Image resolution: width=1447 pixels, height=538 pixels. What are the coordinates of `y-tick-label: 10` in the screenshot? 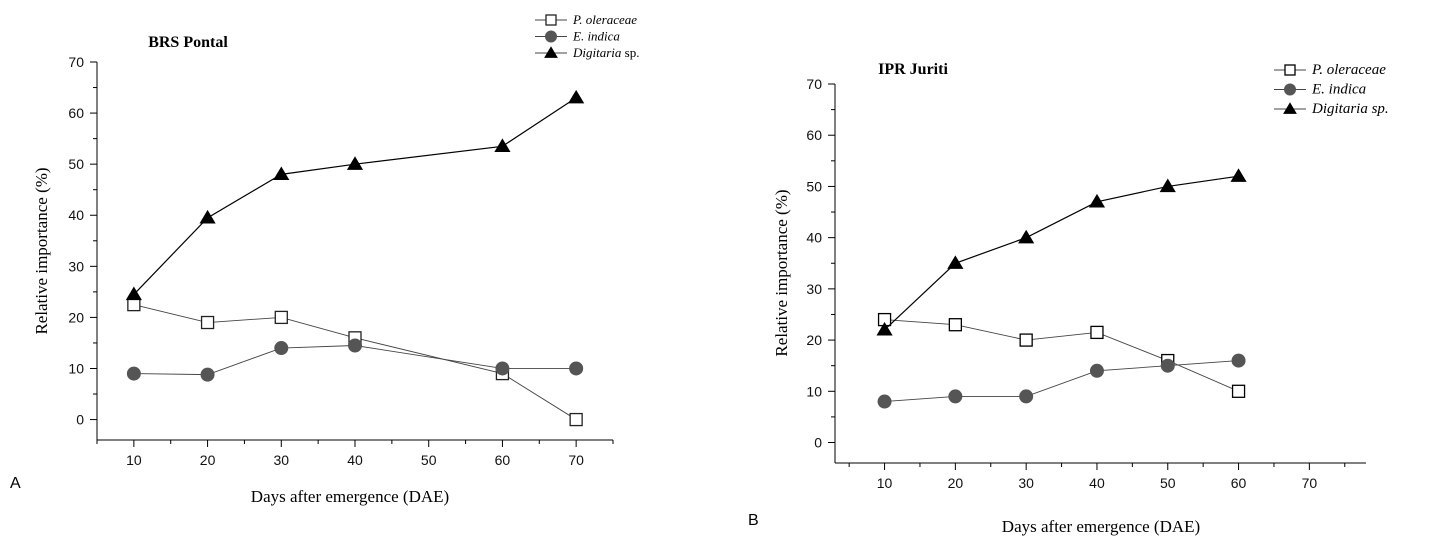 It's located at (814, 391).